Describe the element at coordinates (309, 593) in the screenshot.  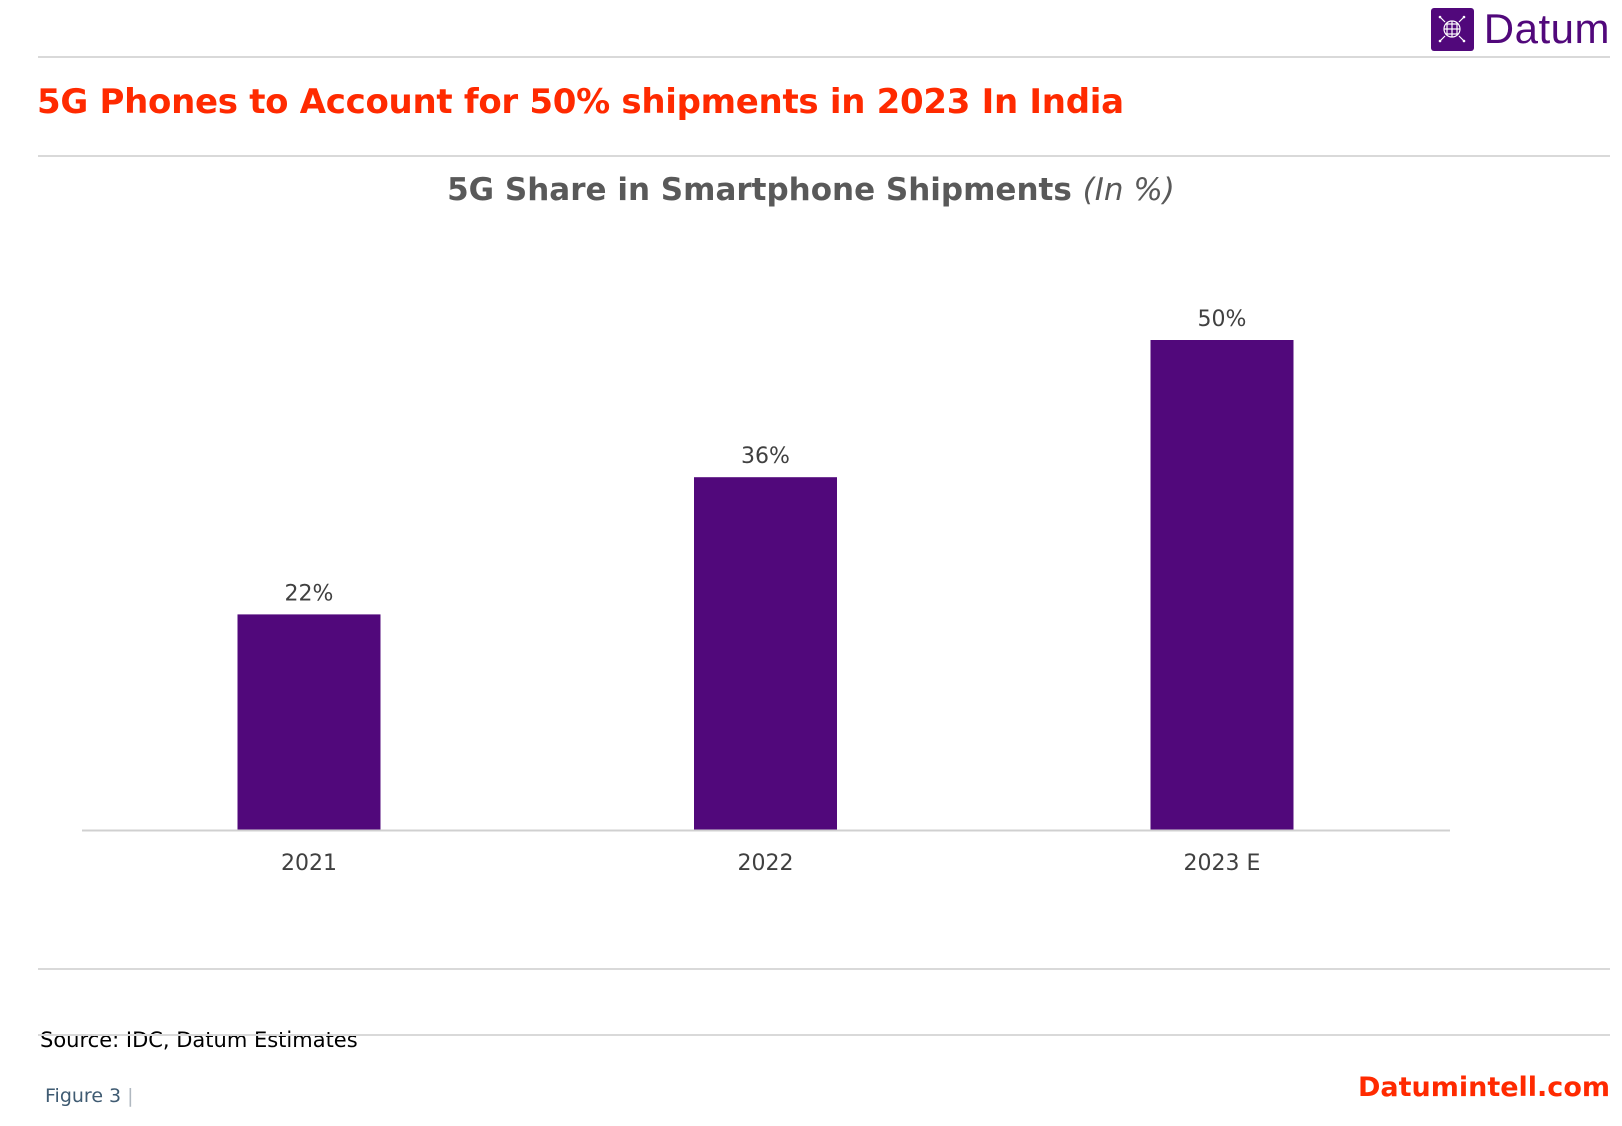
I see `data-label: 22%` at that location.